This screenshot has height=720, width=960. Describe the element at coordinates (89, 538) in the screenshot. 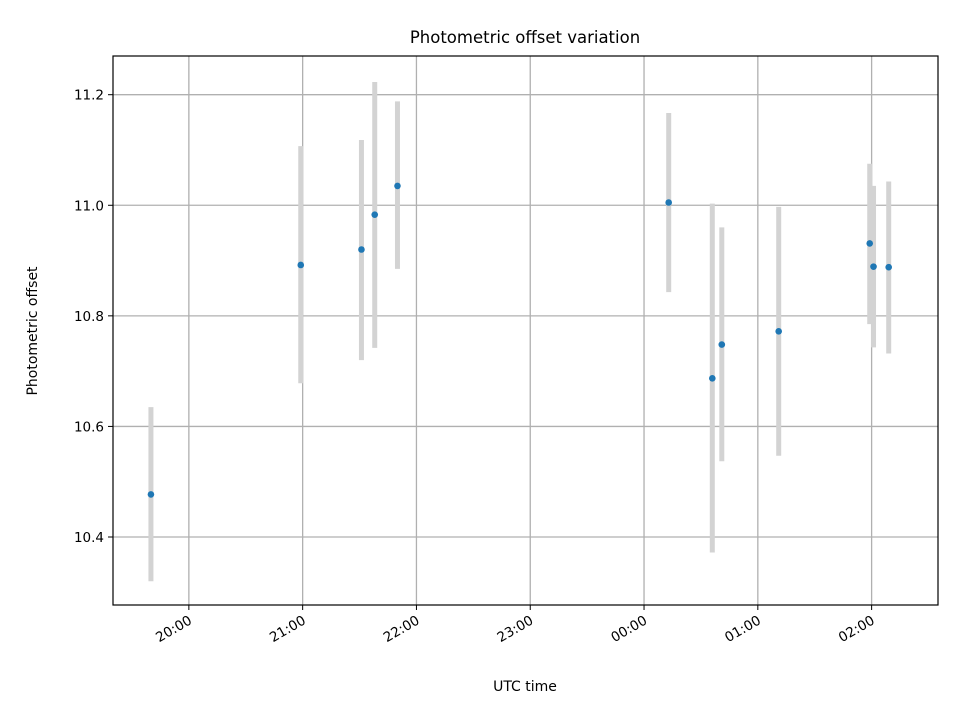

I see `y-tick-label: 10.4` at that location.